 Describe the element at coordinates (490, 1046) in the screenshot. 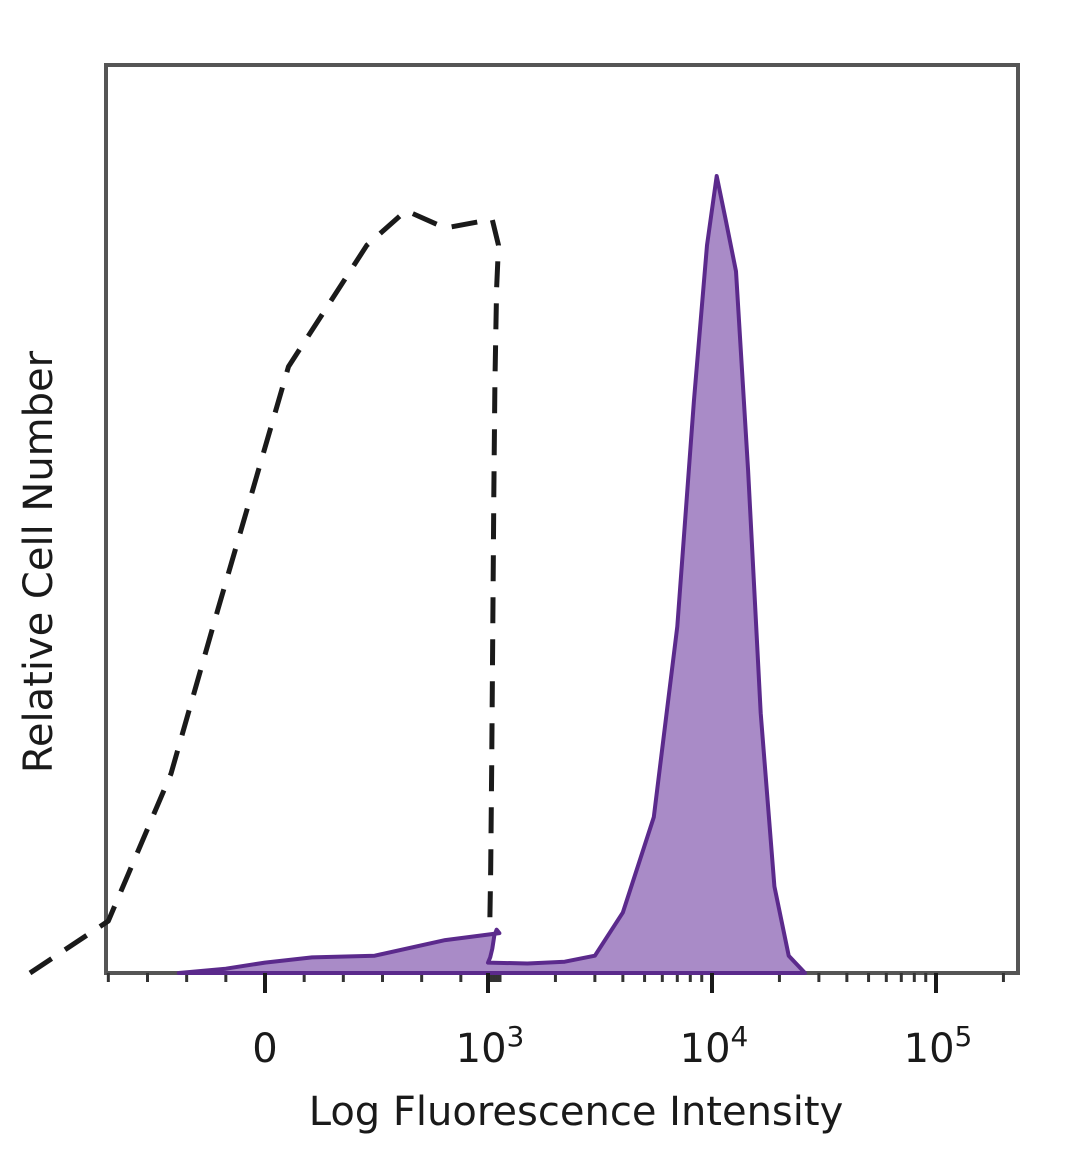

I see `x-tick-label: 103` at that location.